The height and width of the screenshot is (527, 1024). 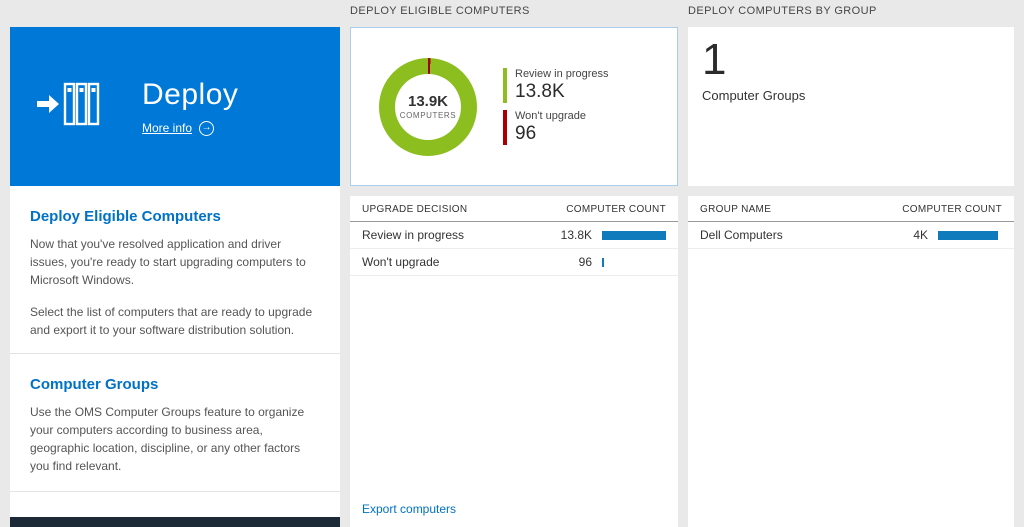 What do you see at coordinates (551, 116) in the screenshot?
I see `legend-label: Won't upgrade` at bounding box center [551, 116].